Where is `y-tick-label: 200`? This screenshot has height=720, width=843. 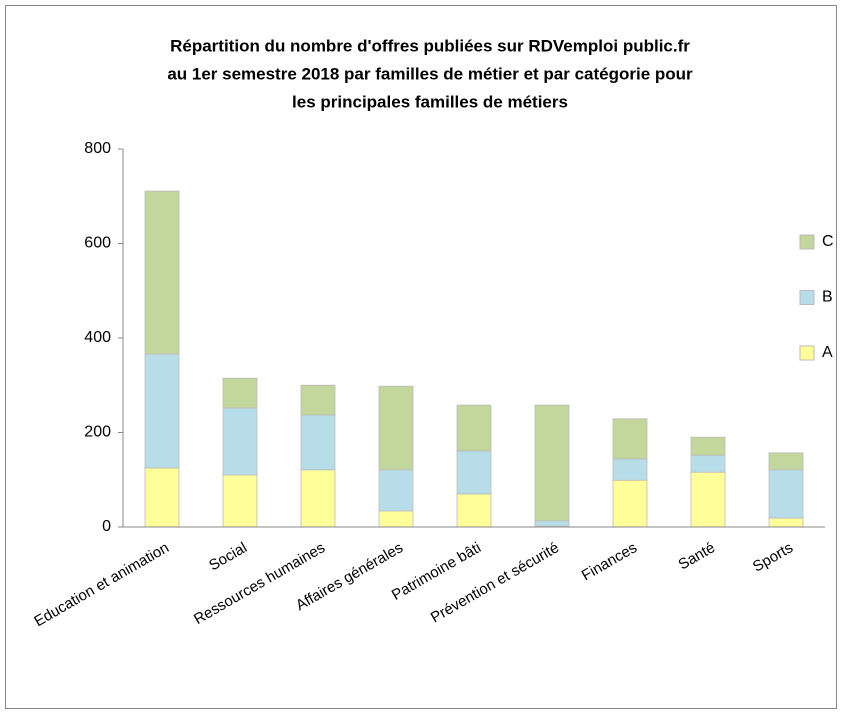
y-tick-label: 200 is located at coordinates (97, 432).